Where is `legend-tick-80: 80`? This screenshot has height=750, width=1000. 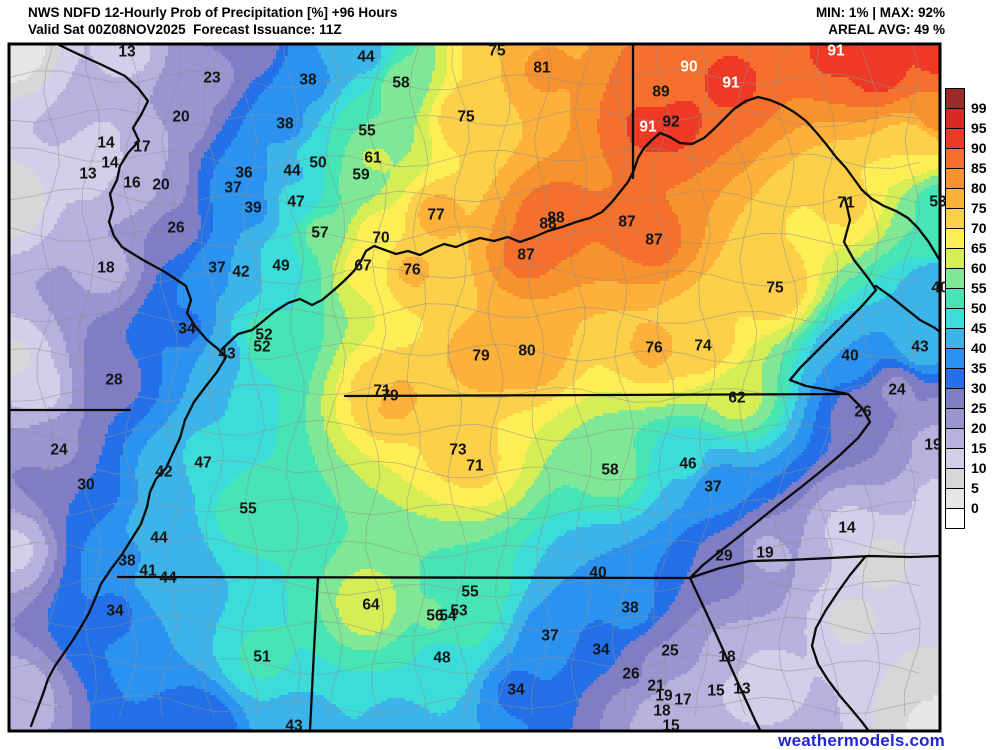 legend-tick-80: 80 is located at coordinates (979, 188).